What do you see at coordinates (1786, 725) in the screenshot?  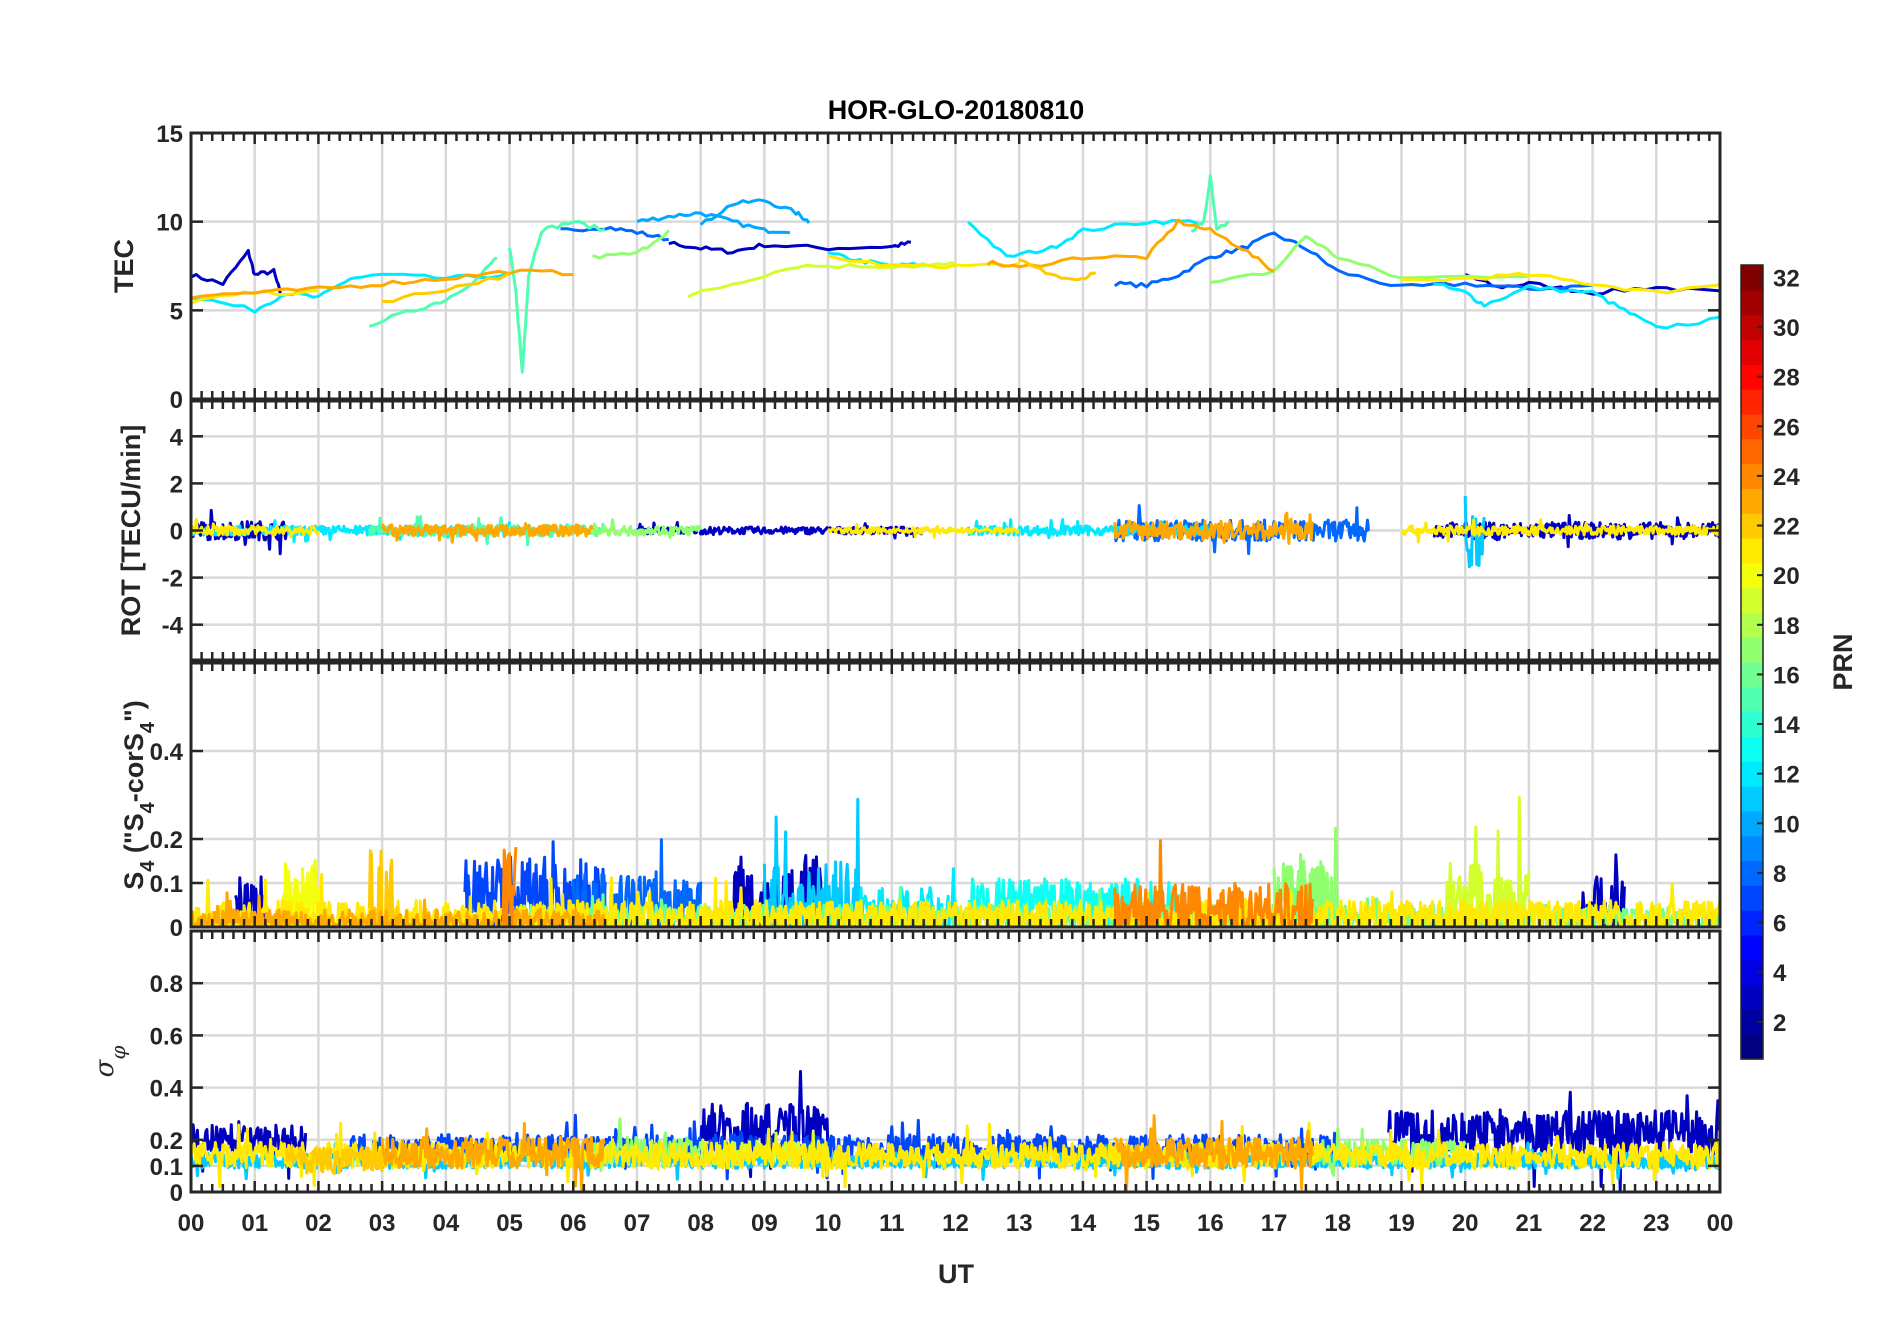 I see `colorbar-tick-label: 14` at bounding box center [1786, 725].